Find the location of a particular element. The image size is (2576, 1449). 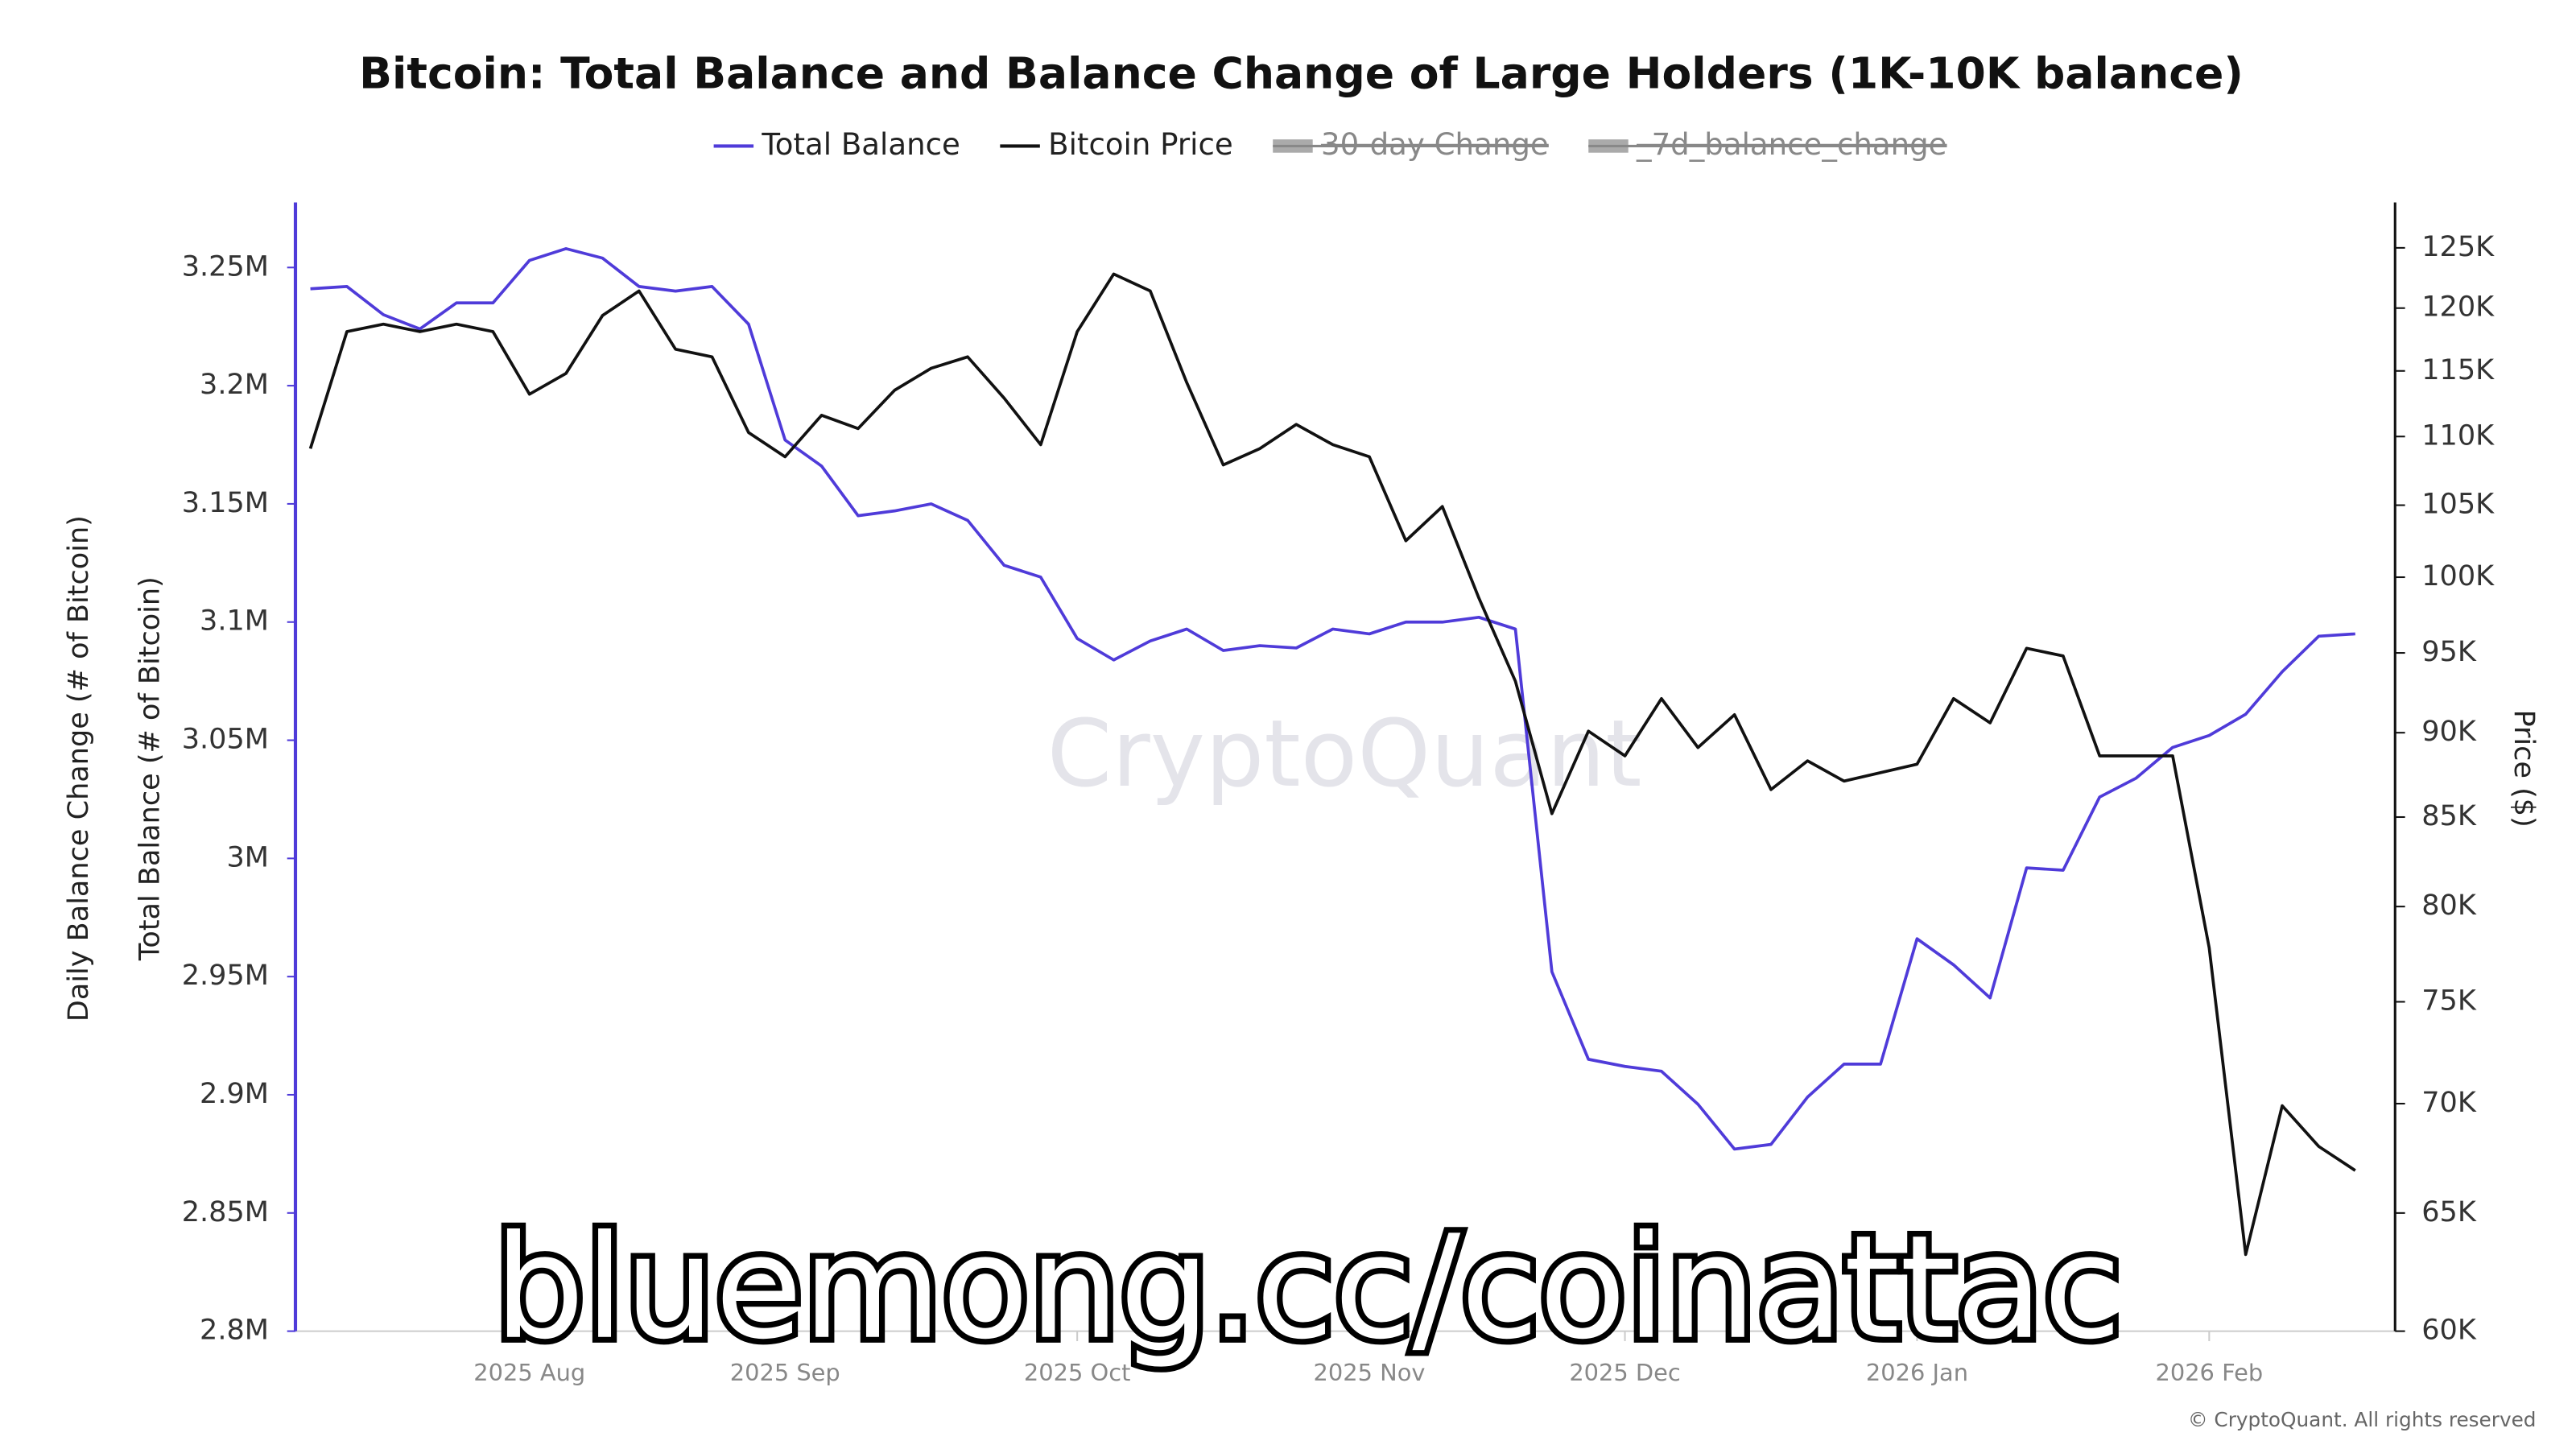

x-tick-label: 2026 Jan is located at coordinates (1917, 1372).